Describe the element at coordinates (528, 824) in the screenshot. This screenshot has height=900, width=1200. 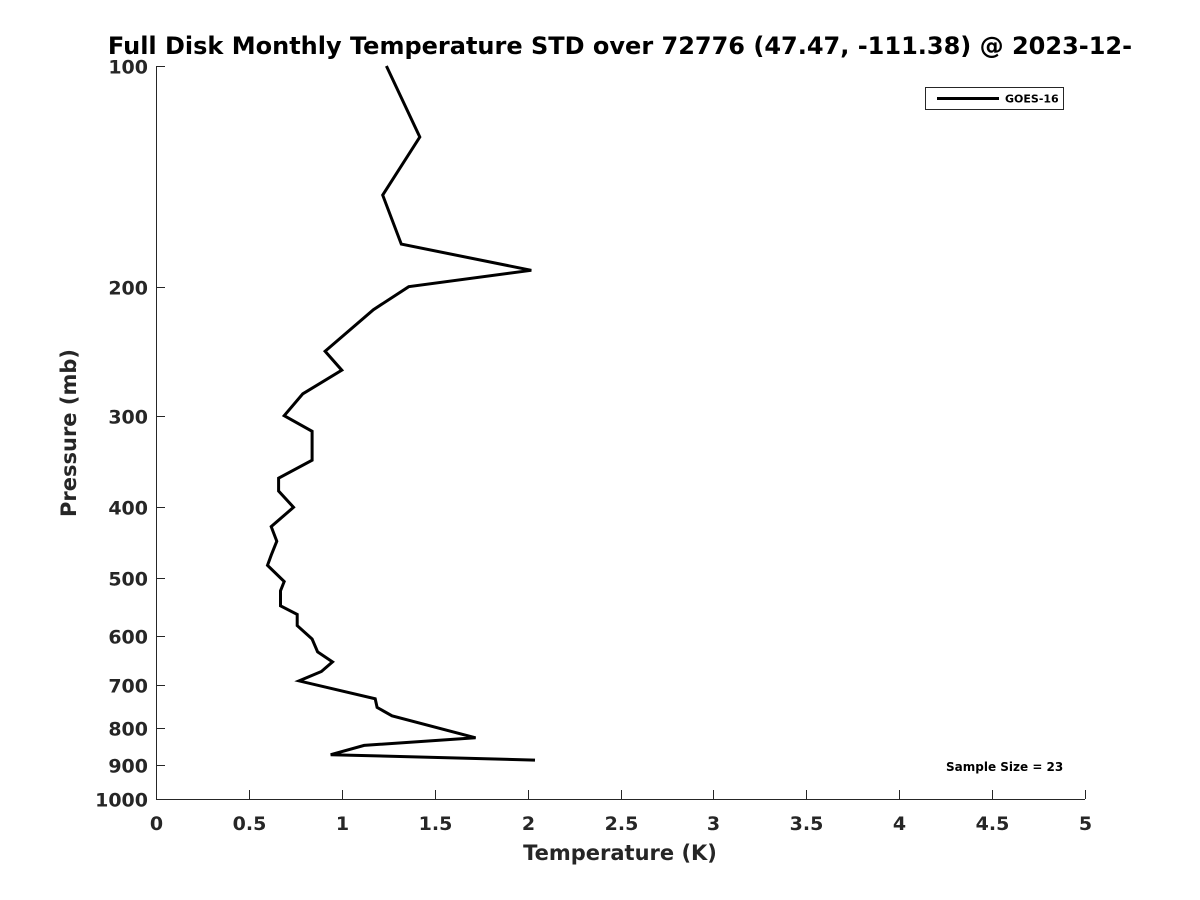
I see `x-tick-label: 2` at that location.